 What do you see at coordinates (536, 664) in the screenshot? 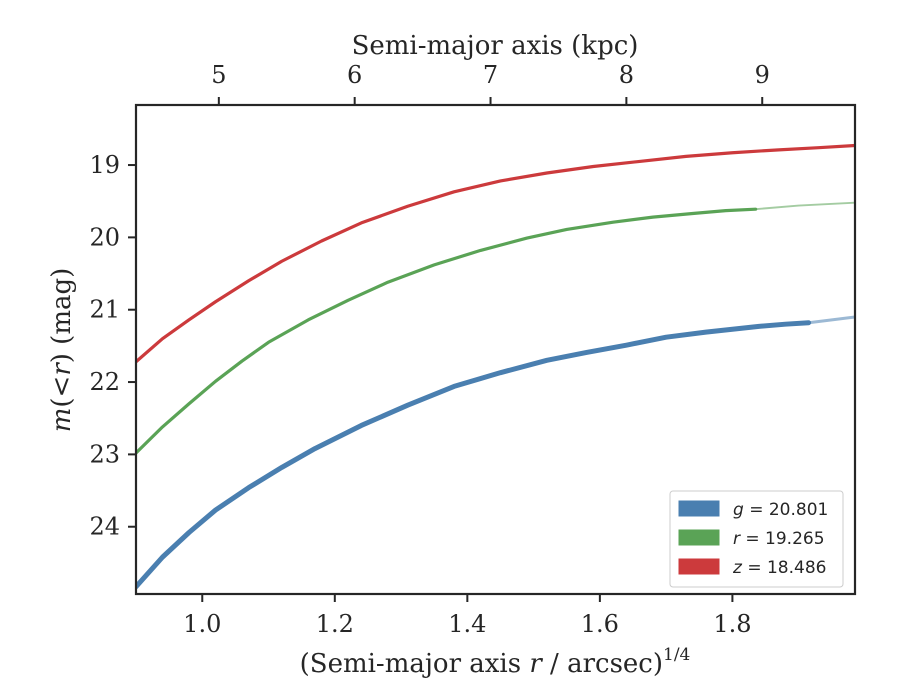
I see `x-axis-title-var: r` at bounding box center [536, 664].